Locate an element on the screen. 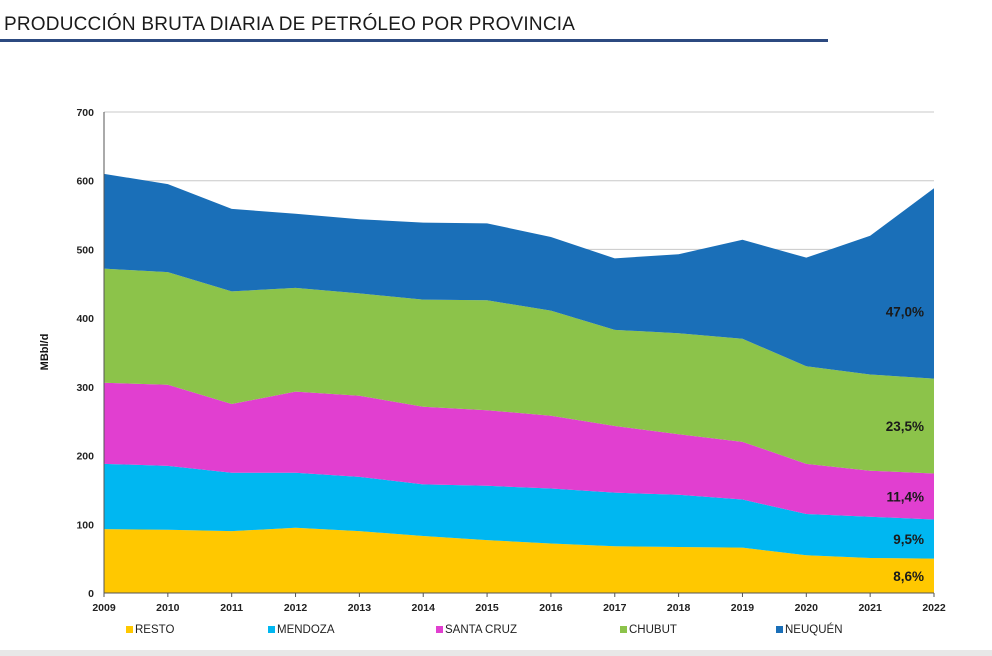 The image size is (992, 656). y-tick-label: 600 is located at coordinates (85, 182).